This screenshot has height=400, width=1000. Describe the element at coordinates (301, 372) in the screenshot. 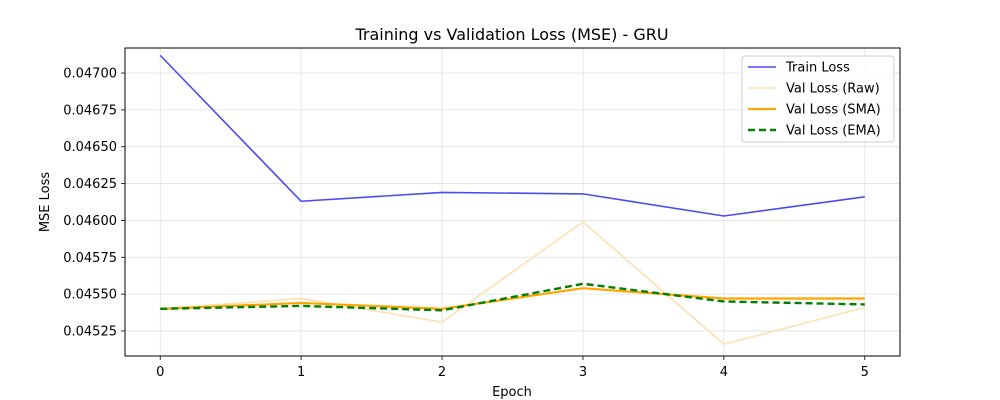

I see `x-tick-label: 1` at that location.